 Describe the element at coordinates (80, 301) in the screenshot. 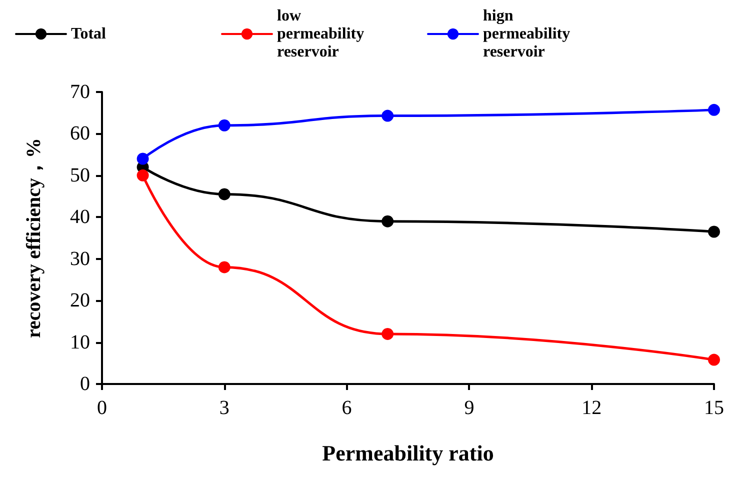

I see `y-tick-label: 20` at that location.